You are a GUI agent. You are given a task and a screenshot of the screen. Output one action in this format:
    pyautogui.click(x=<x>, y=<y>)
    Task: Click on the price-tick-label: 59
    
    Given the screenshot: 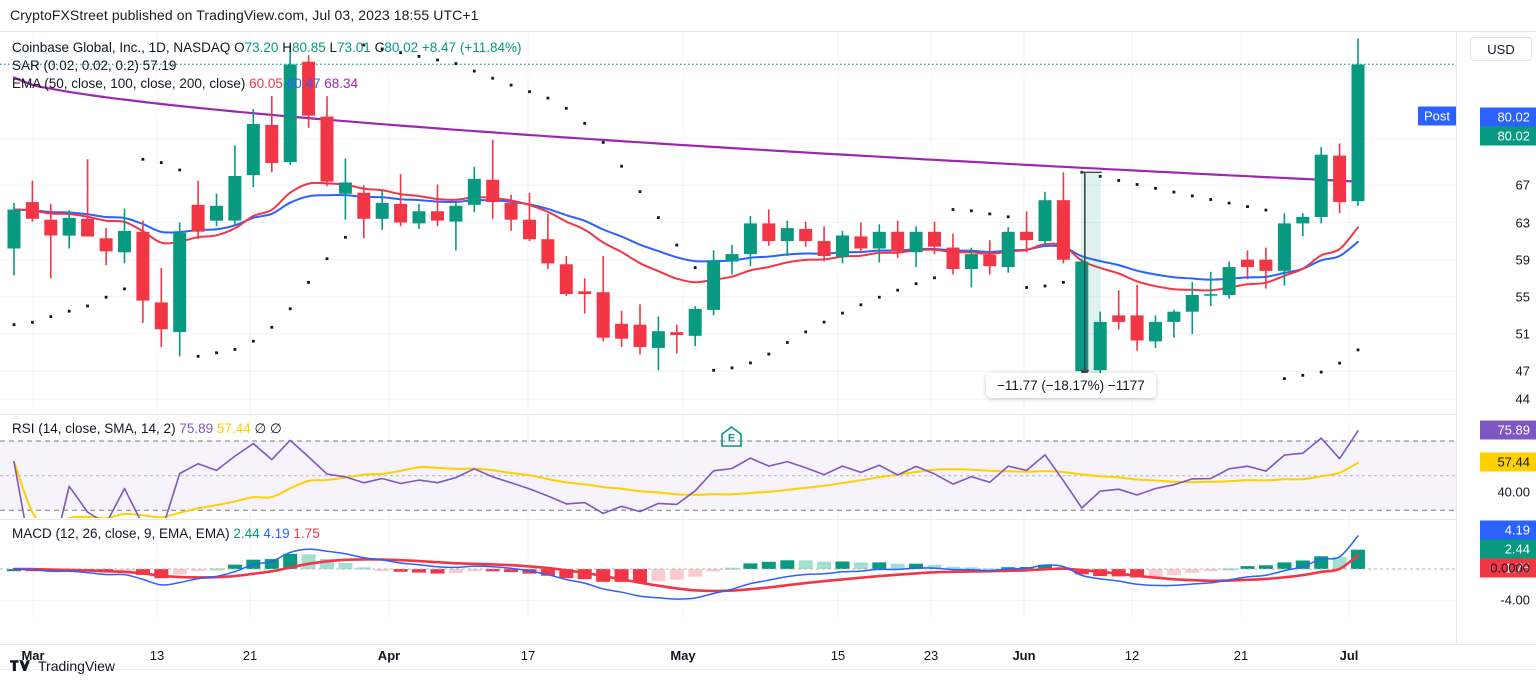 What is the action you would take?
    pyautogui.click(x=1522, y=260)
    